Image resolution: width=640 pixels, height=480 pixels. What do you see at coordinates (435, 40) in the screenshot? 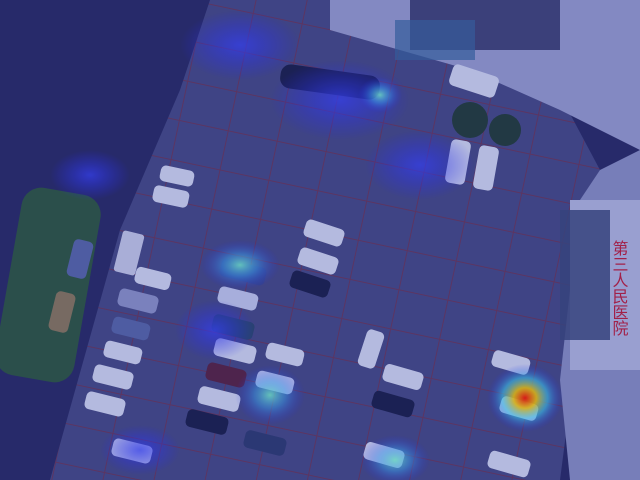
I see `building-glass` at bounding box center [435, 40].